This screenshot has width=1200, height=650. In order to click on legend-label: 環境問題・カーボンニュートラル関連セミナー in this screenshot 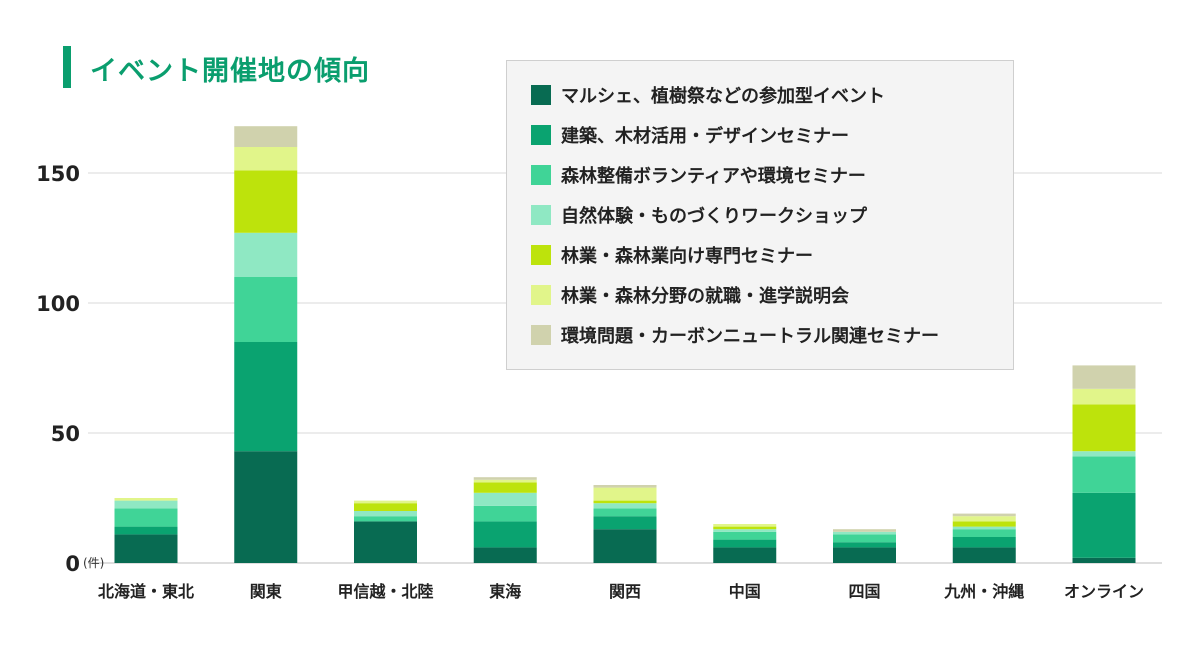, I will do `click(750, 336)`.